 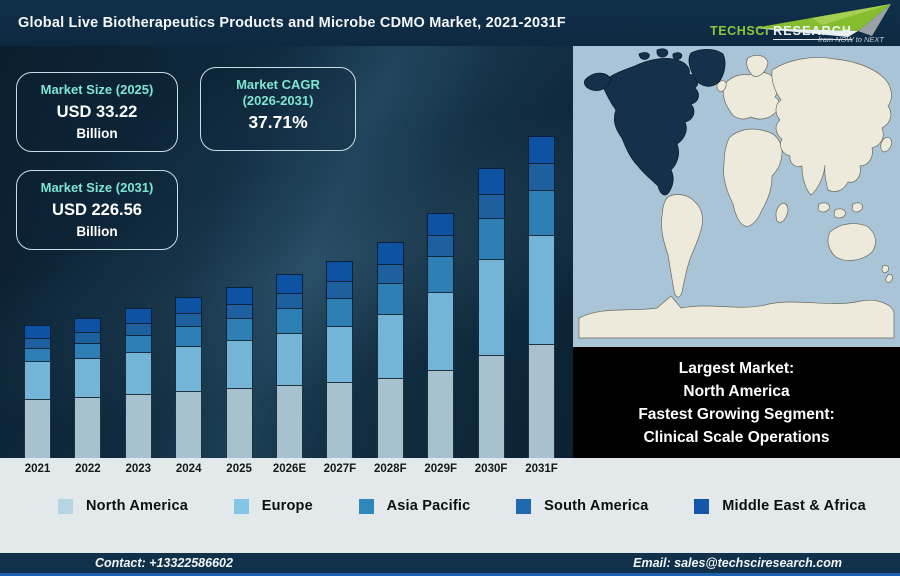 I want to click on stat-value: 37.71%, so click(x=278, y=122).